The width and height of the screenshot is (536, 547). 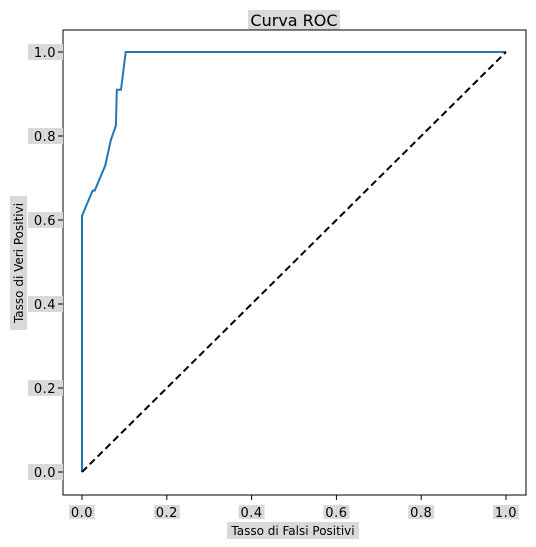 I want to click on y-tick-label: 0.0, so click(x=45, y=473).